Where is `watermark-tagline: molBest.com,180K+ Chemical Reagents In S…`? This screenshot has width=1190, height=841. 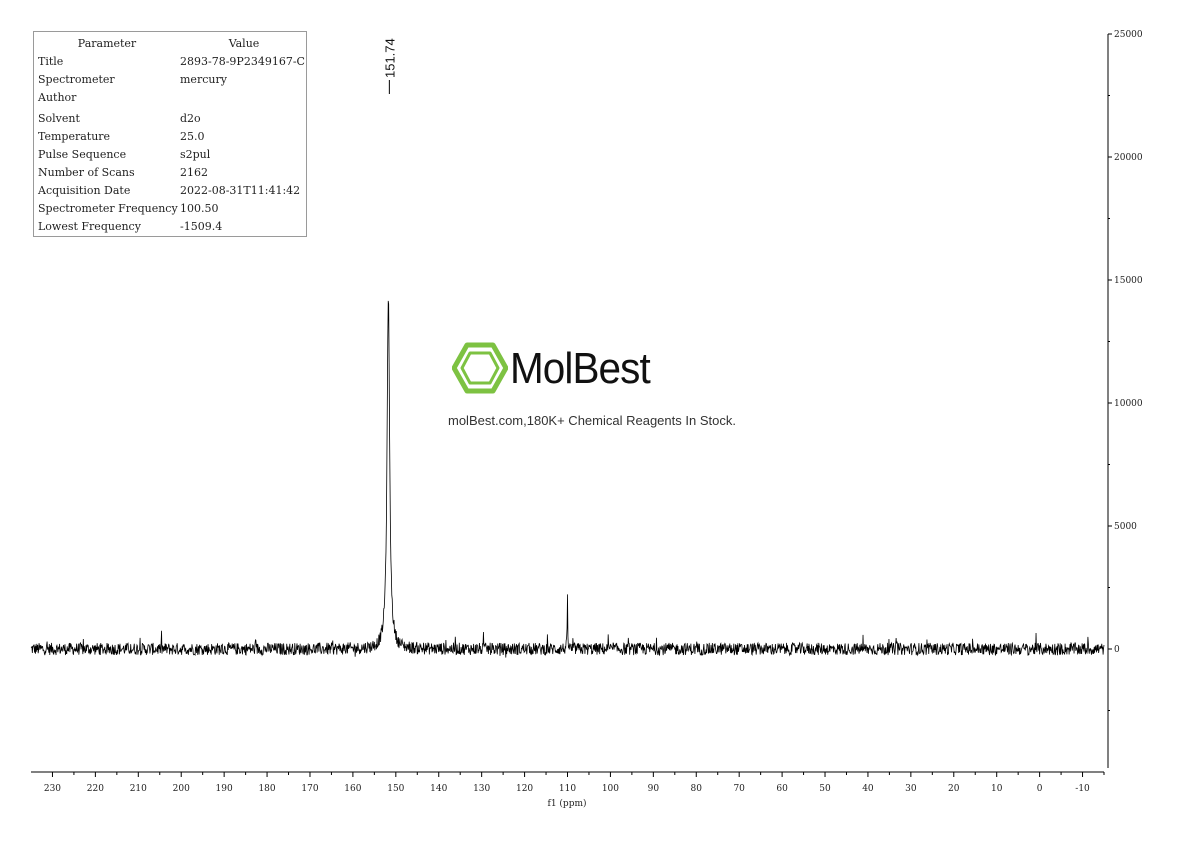
watermark-tagline: molBest.com,180K+ Chemical Reagents In S… is located at coordinates (592, 420).